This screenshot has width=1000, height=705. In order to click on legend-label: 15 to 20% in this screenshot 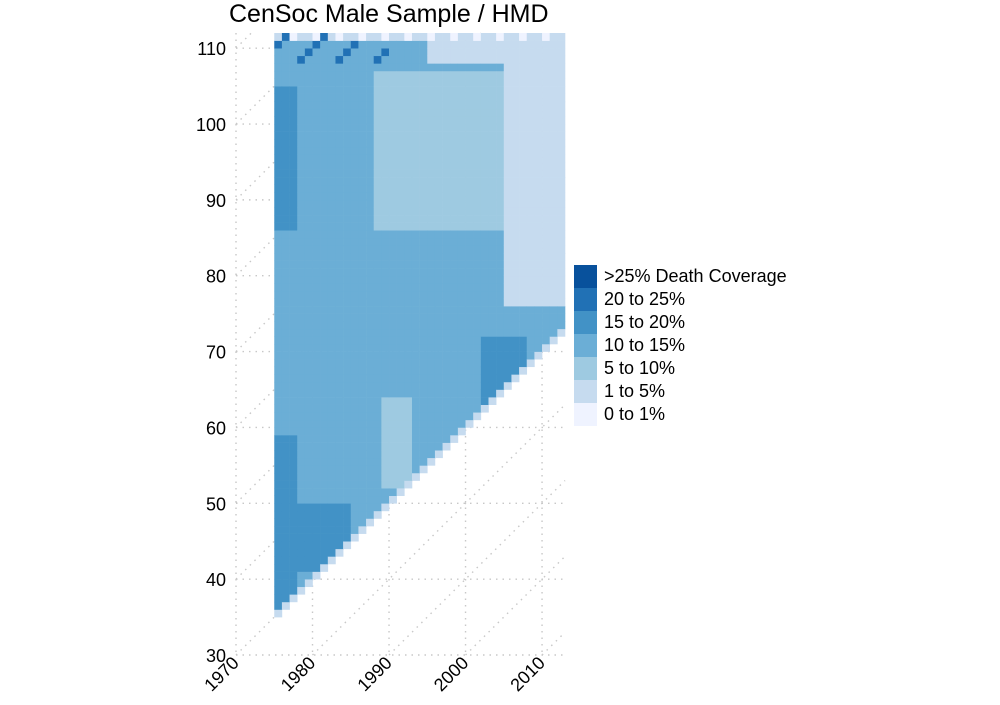, I will do `click(645, 322)`.